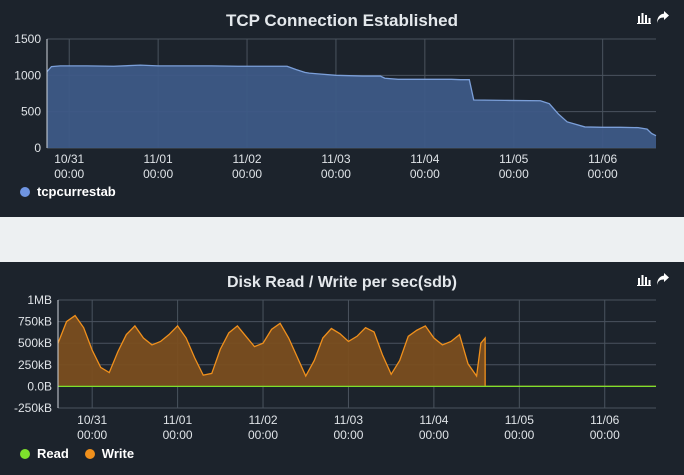 This screenshot has width=684, height=475. I want to click on y-tick-label: 1500, so click(27, 39).